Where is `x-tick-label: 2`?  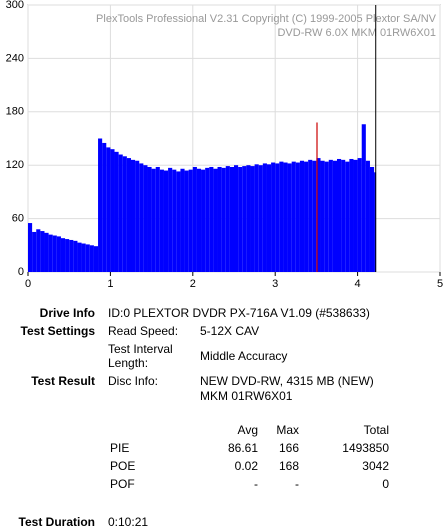 x-tick-label: 2 is located at coordinates (193, 284).